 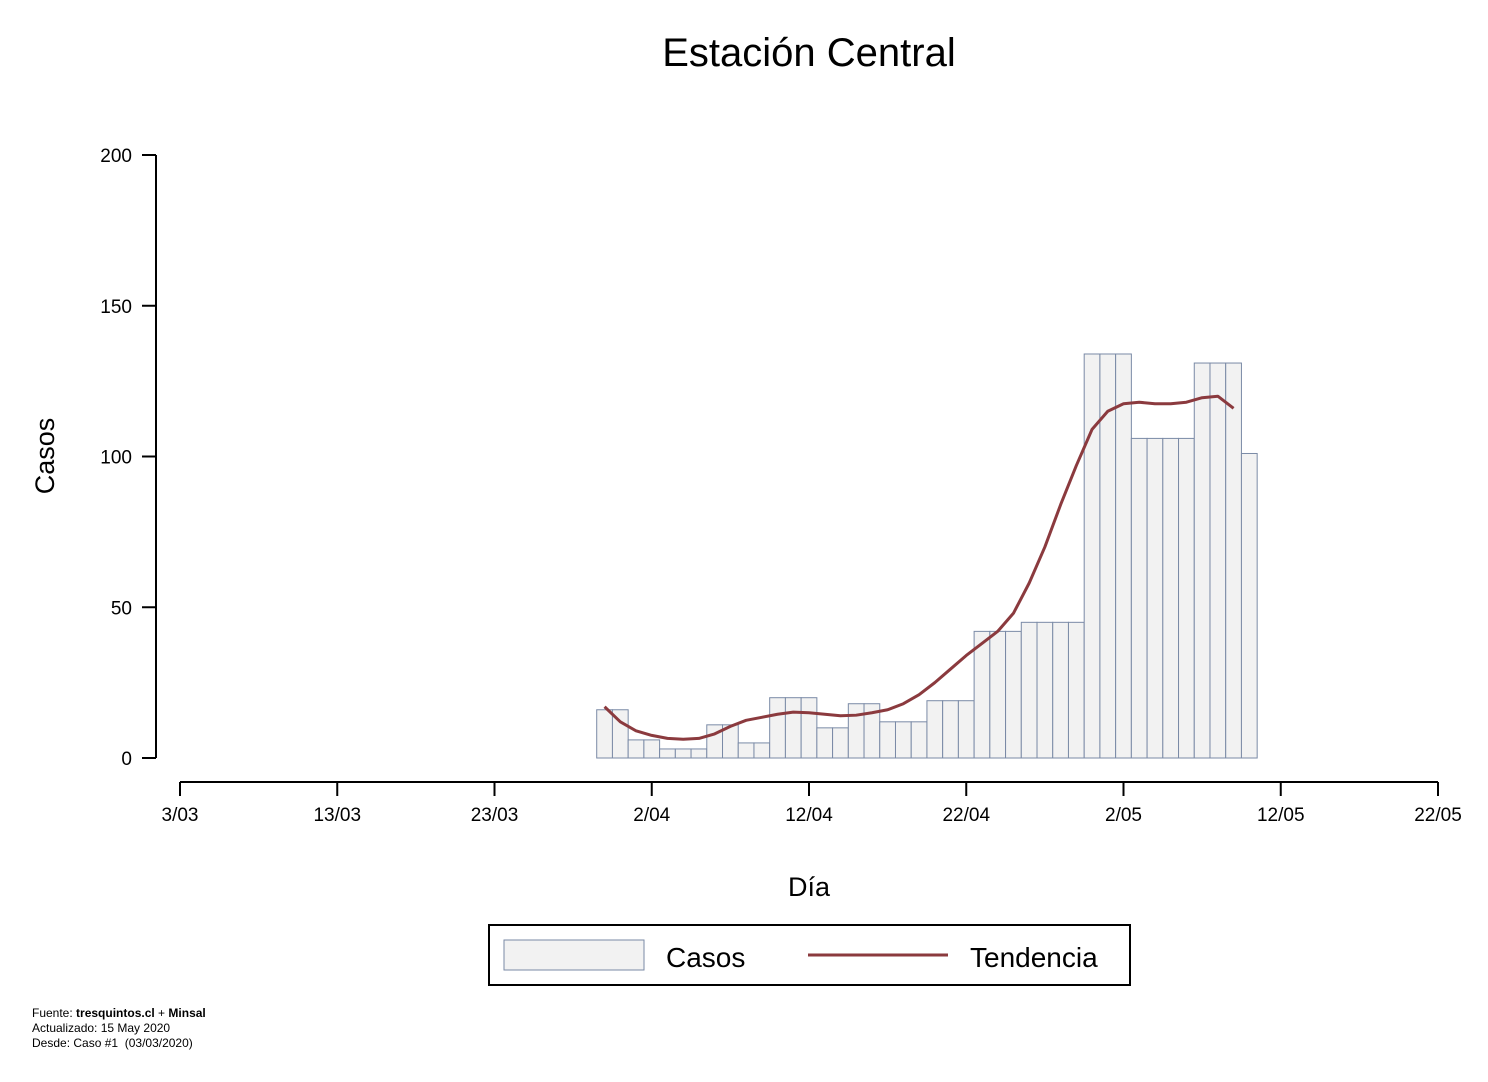 I want to click on chart-title: Estación Central, so click(x=808, y=53).